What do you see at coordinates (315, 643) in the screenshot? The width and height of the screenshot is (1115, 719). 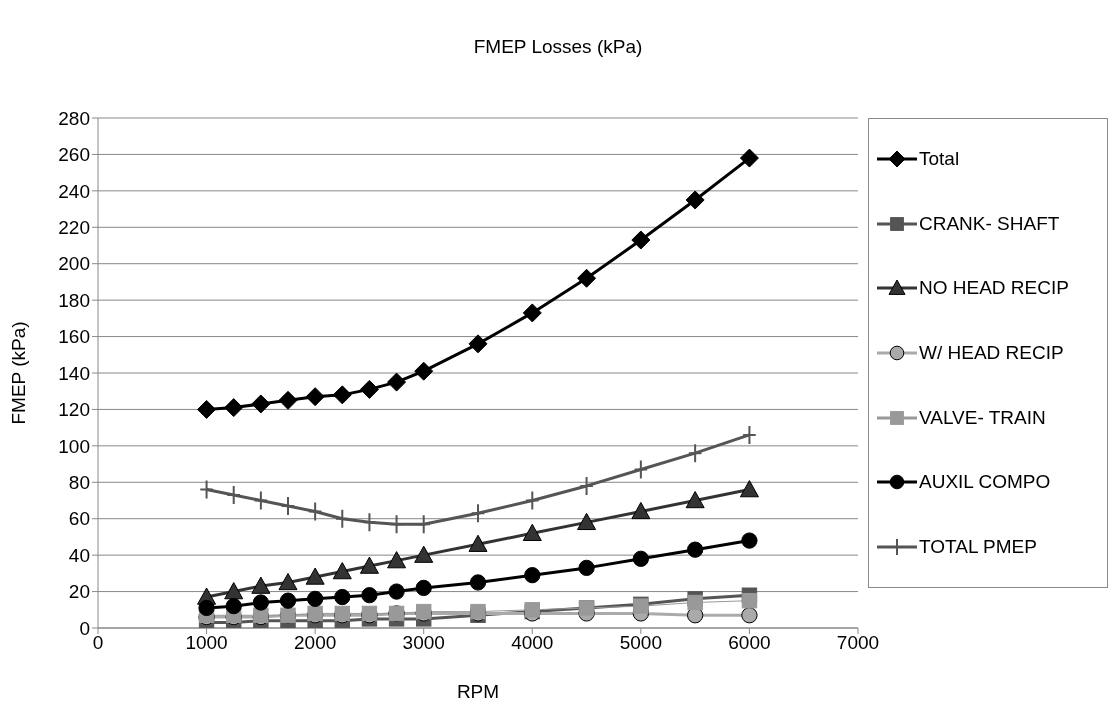 I see `x-tick-label: 2000` at bounding box center [315, 643].